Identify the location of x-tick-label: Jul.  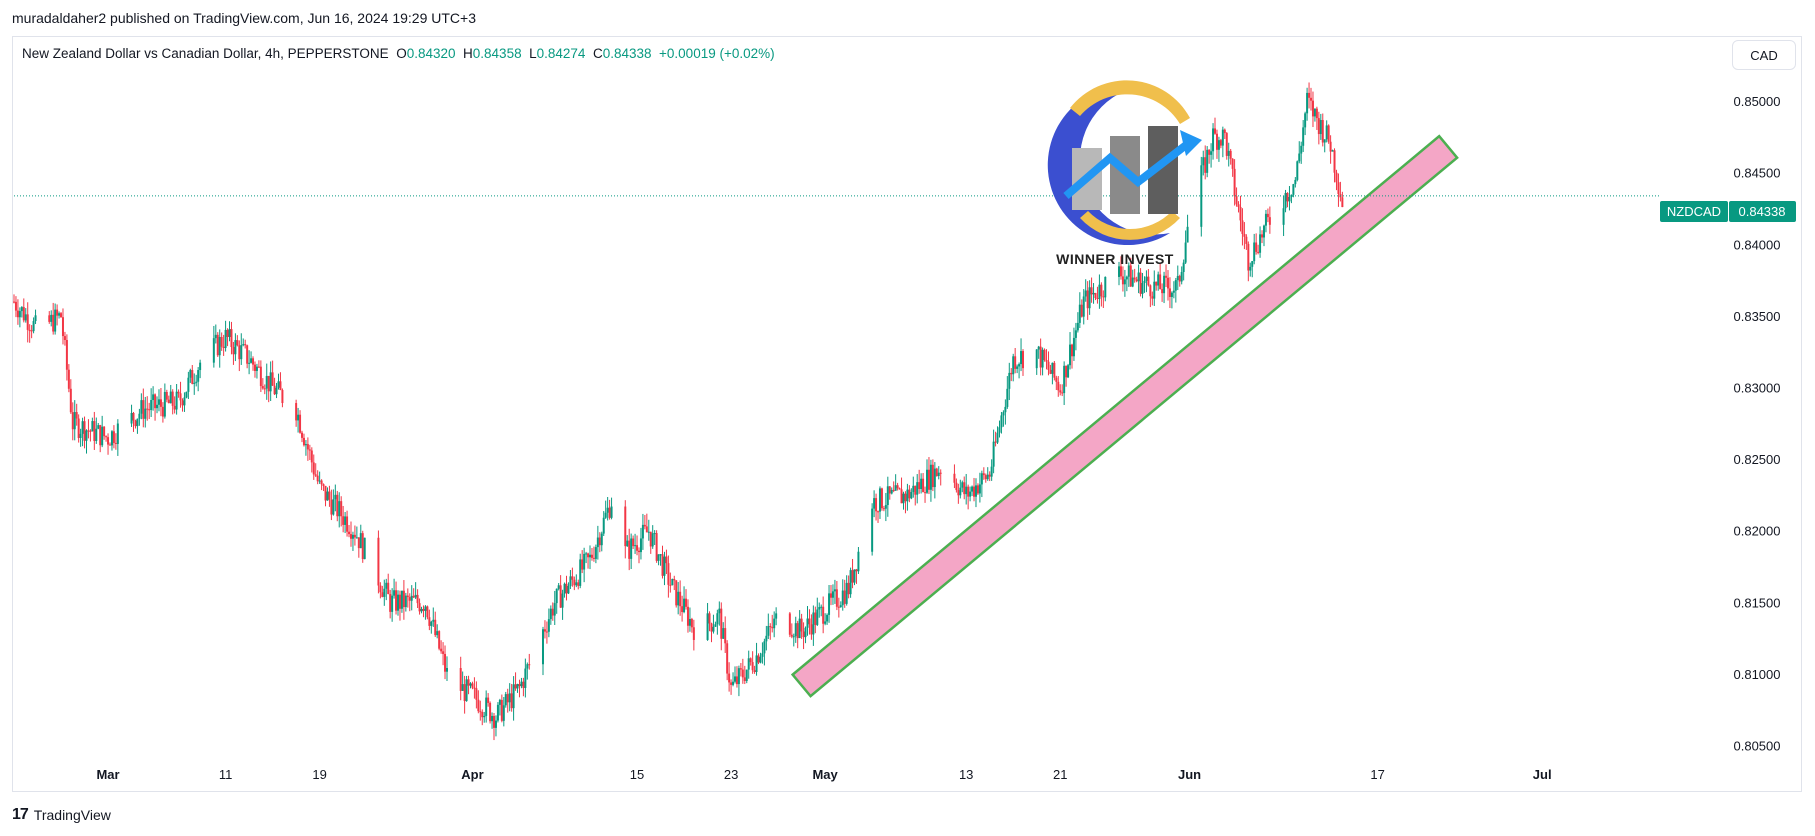
(1542, 774).